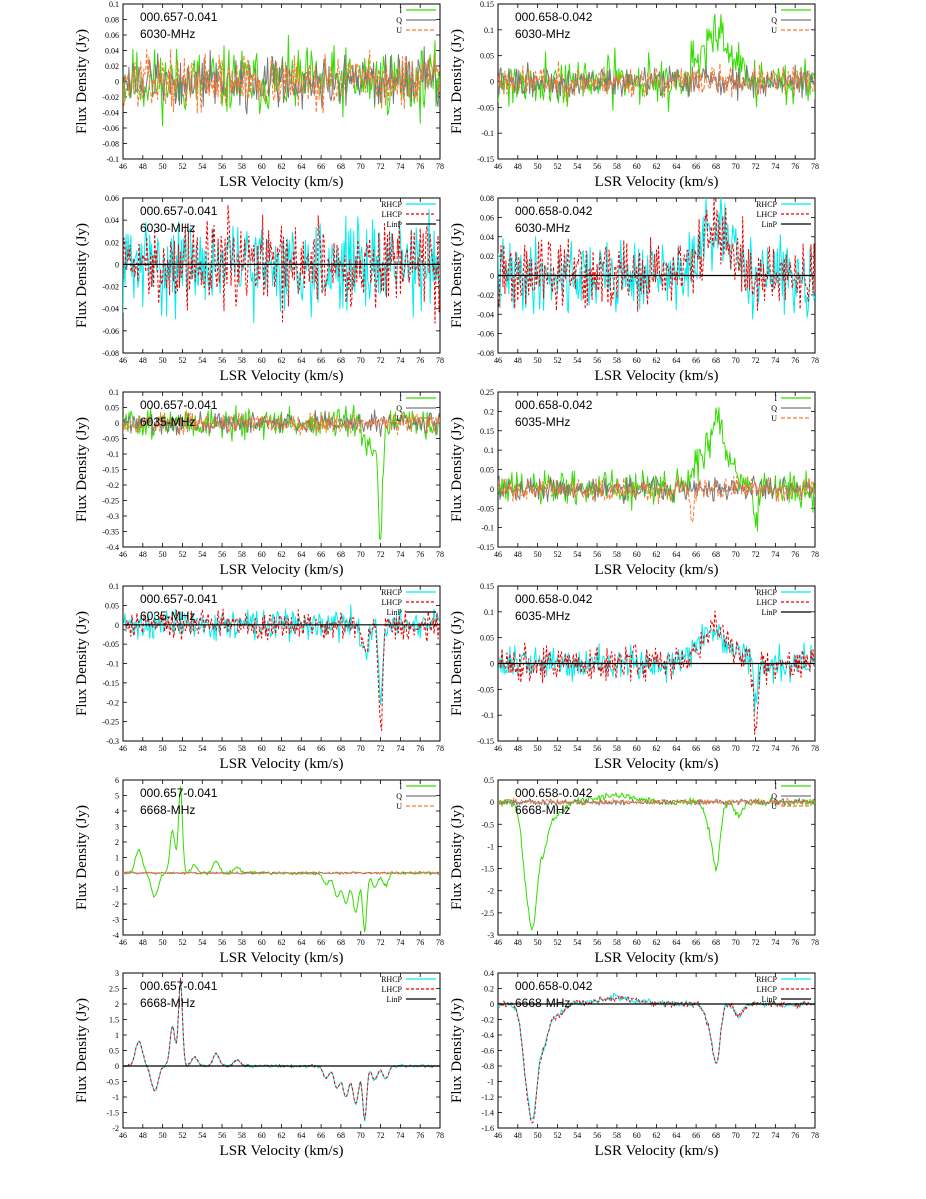  Describe the element at coordinates (112, 605) in the screenshot. I see `y-tick-label: 0.05` at that location.